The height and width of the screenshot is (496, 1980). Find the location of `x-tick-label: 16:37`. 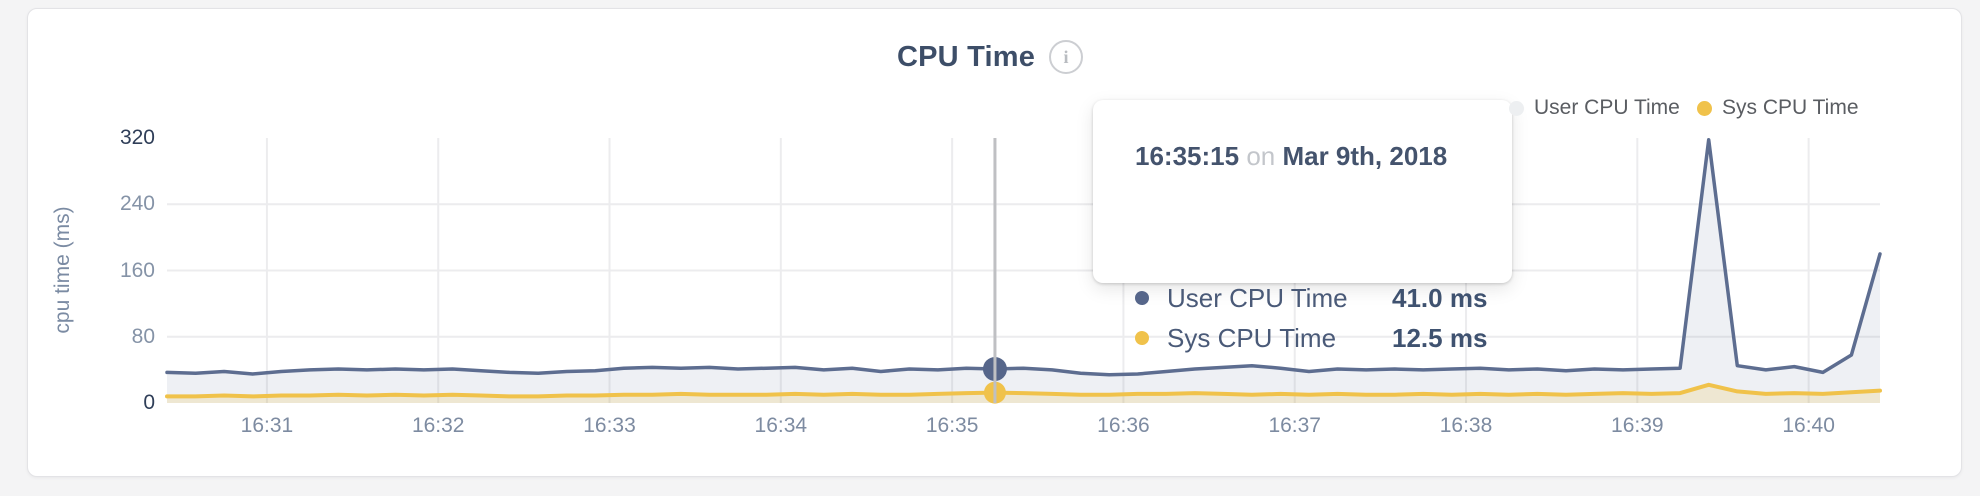

x-tick-label: 16:37 is located at coordinates (1294, 425).